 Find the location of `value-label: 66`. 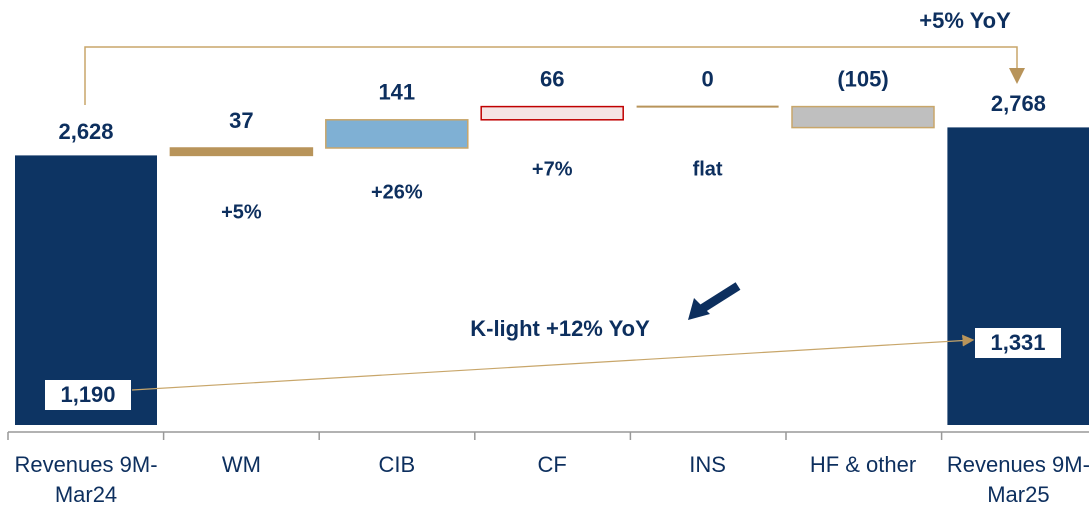

value-label: 66 is located at coordinates (552, 78).